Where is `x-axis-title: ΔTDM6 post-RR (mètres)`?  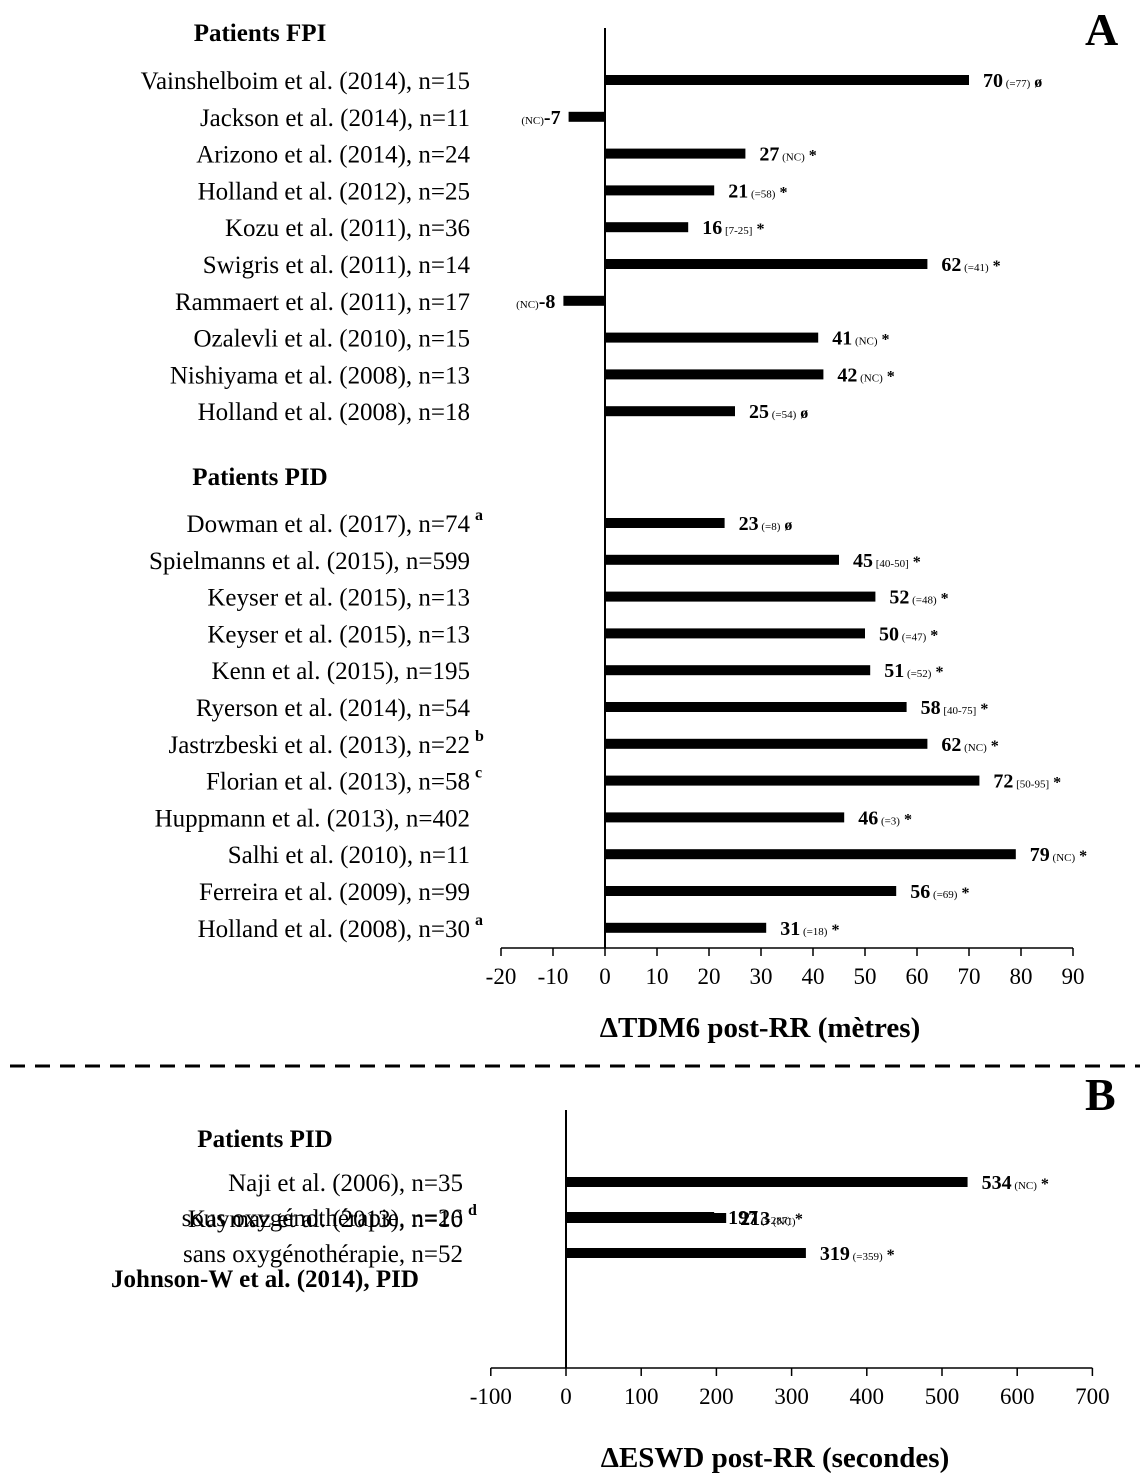 x-axis-title: ΔTDM6 post-RR (mètres) is located at coordinates (760, 1028).